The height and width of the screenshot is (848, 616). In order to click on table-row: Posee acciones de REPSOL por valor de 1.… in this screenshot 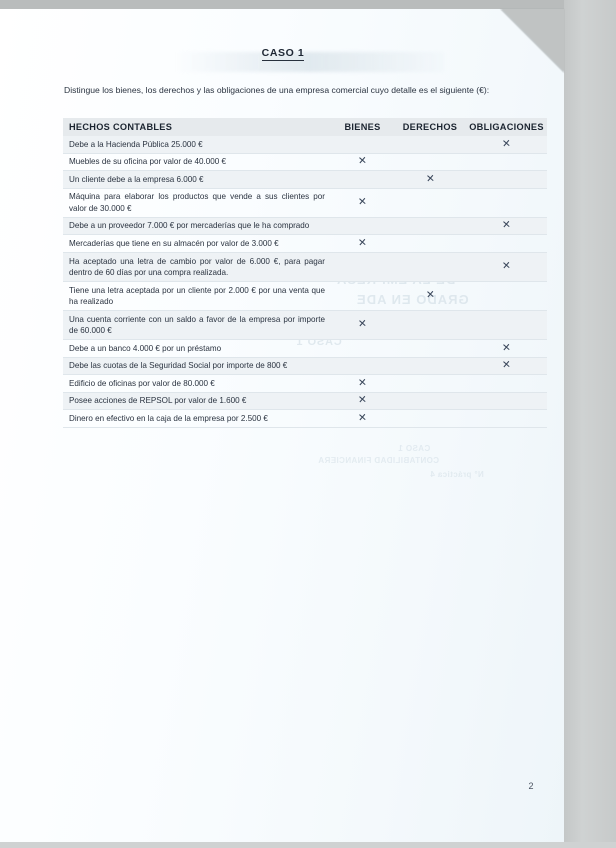, I will do `click(305, 401)`.